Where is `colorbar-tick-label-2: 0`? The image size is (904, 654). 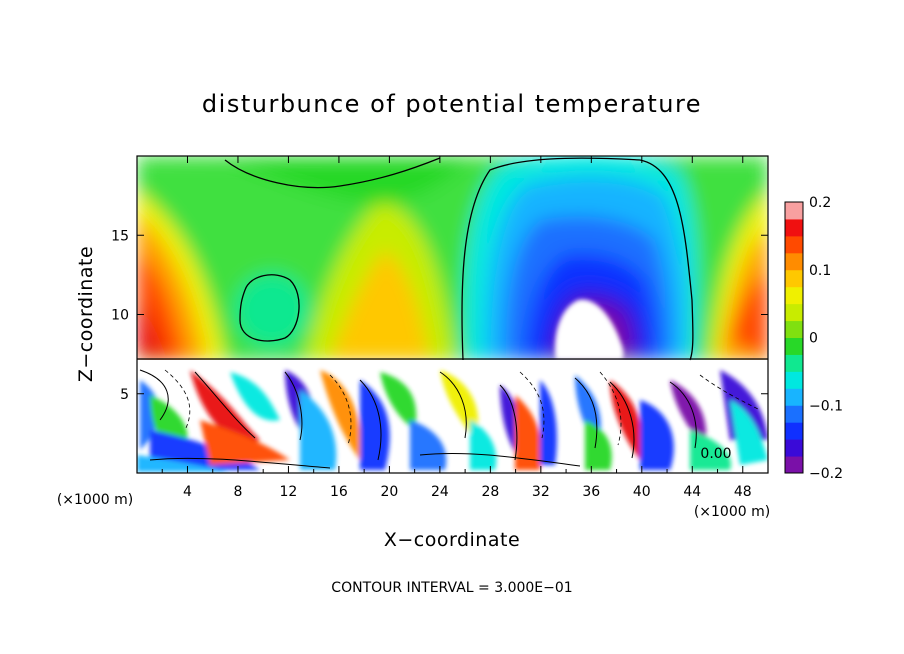 colorbar-tick-label-2: 0 is located at coordinates (813, 339).